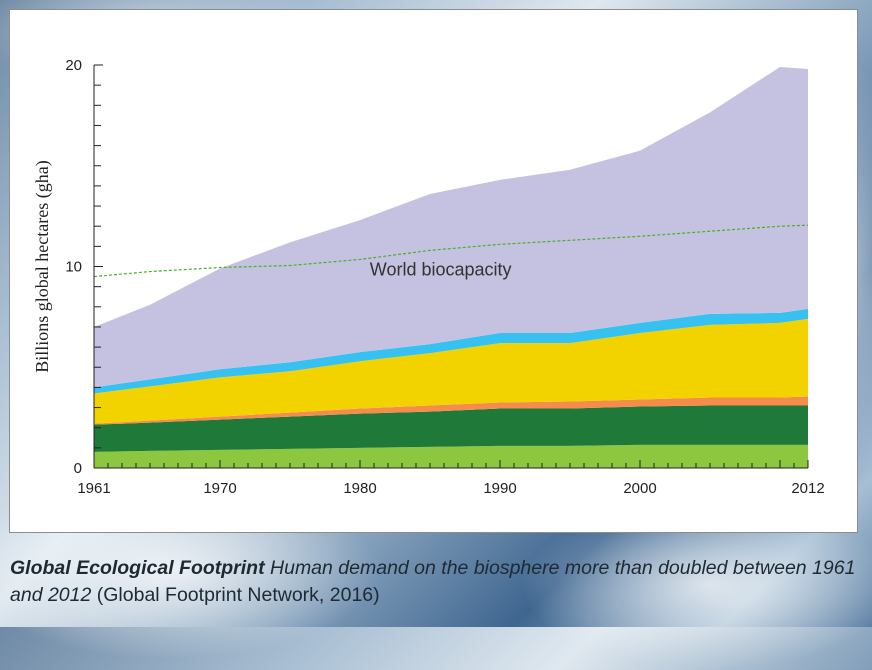 The image size is (872, 670). What do you see at coordinates (219, 488) in the screenshot?
I see `x-tick-label: 1970` at bounding box center [219, 488].